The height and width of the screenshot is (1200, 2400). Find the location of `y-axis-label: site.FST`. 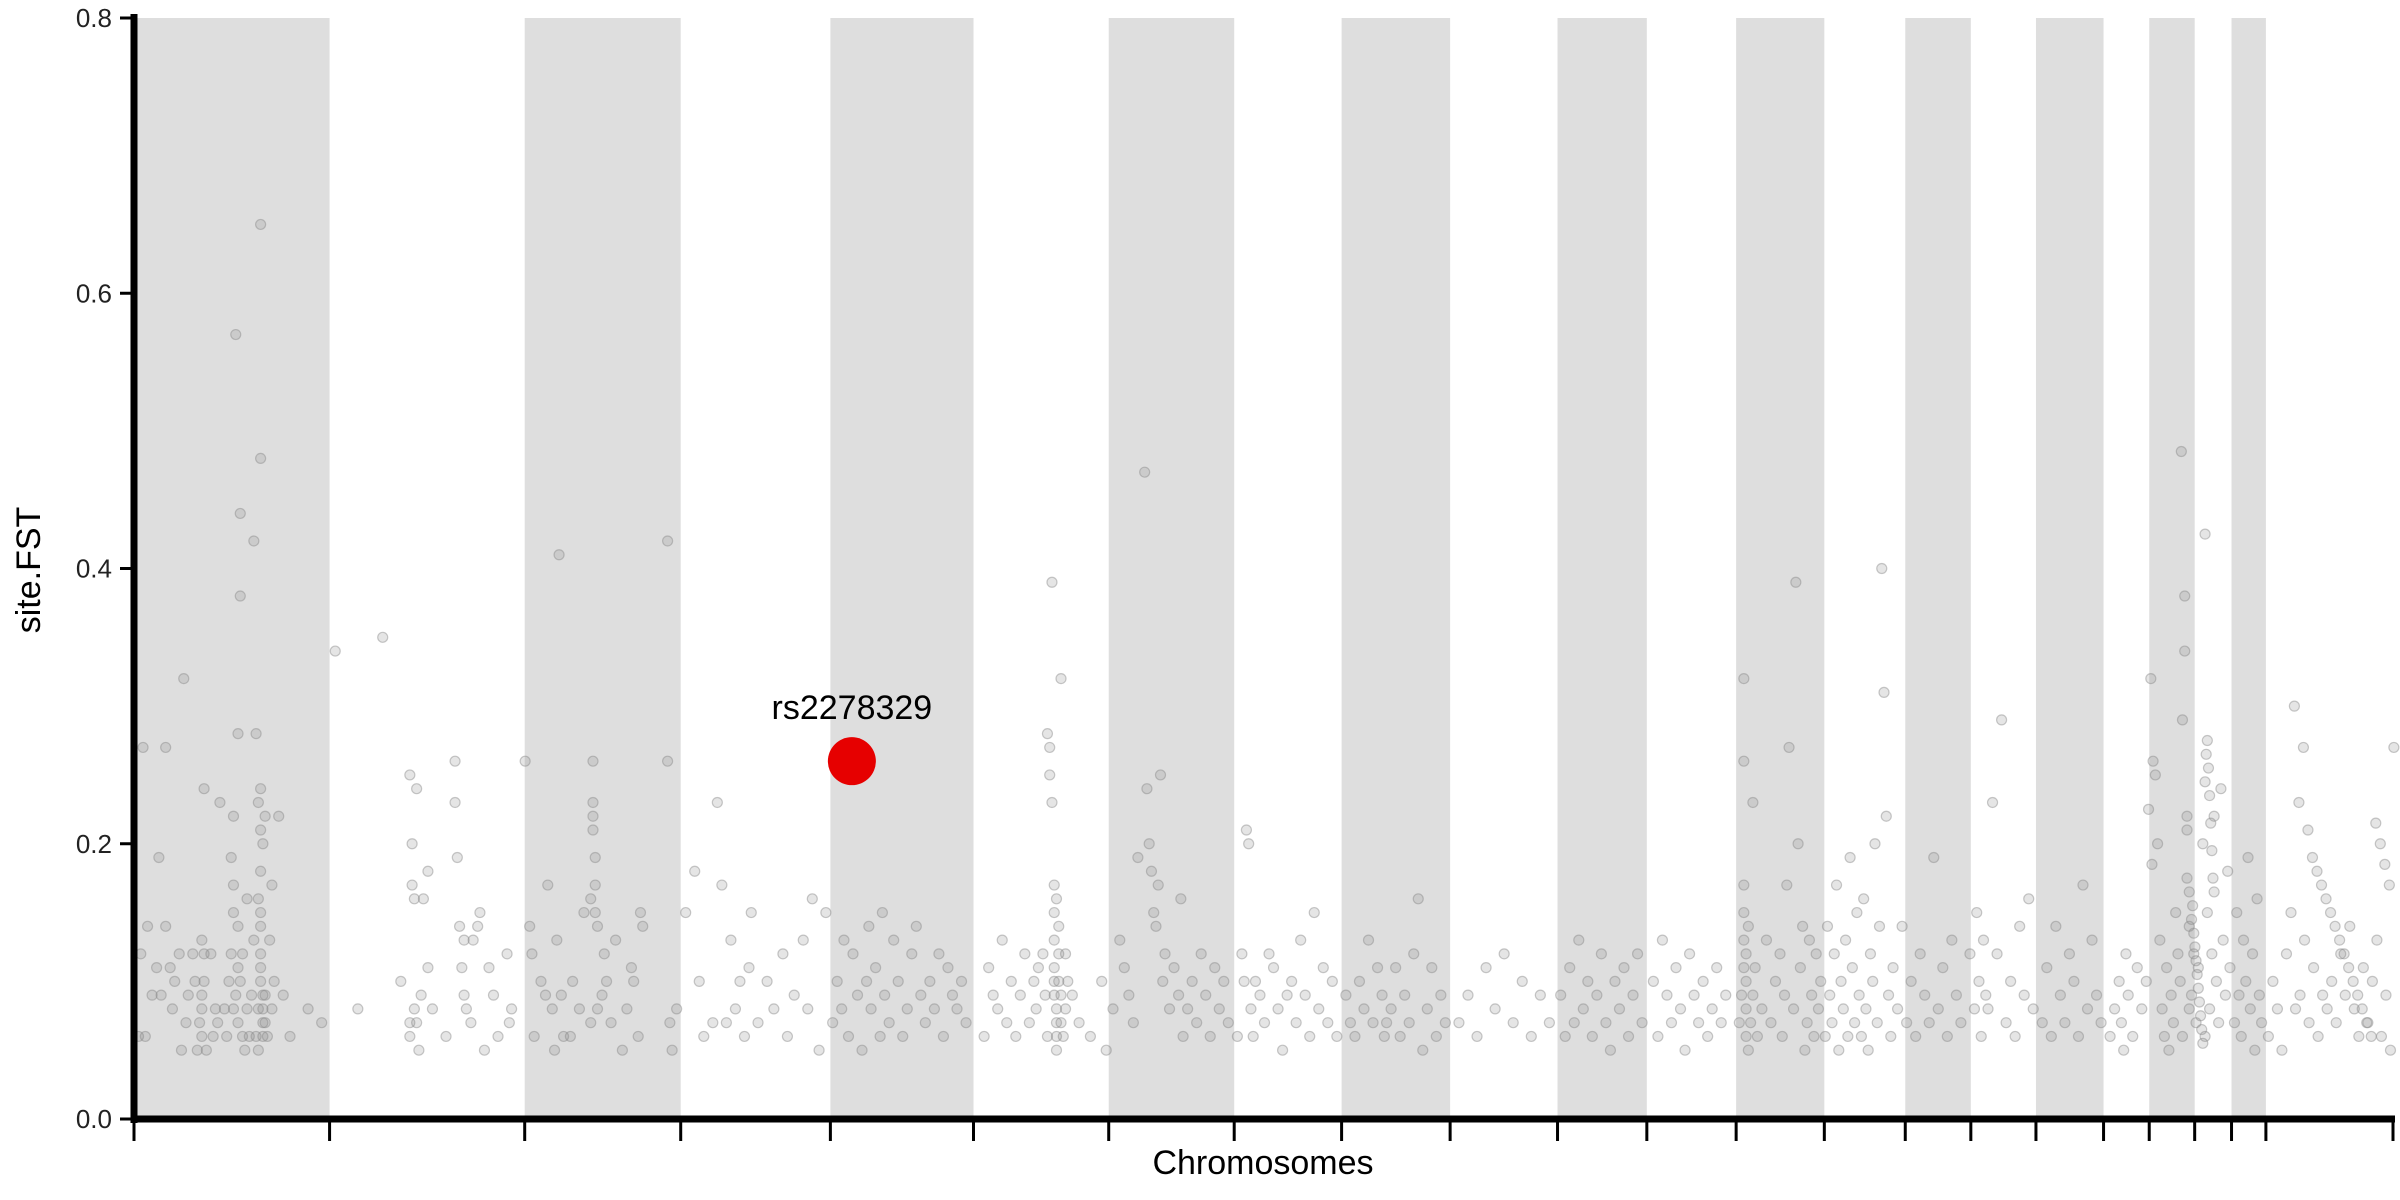

y-axis-label: site.FST is located at coordinates (29, 570).